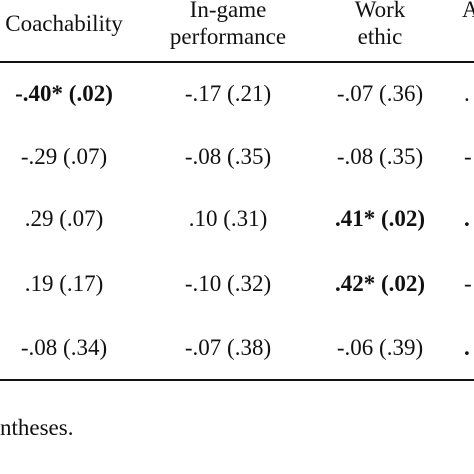 The image size is (474, 474). Describe the element at coordinates (467, 93) in the screenshot. I see `cell-r1-cut: .` at that location.